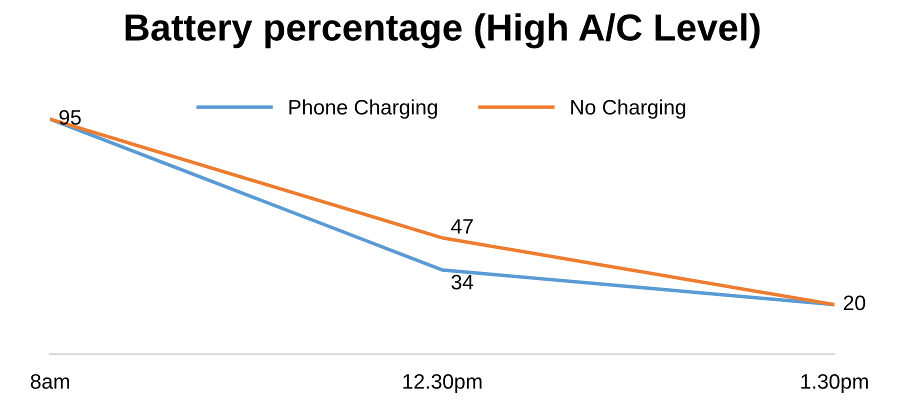  Describe the element at coordinates (462, 226) in the screenshot. I see `data-label: 47` at that location.